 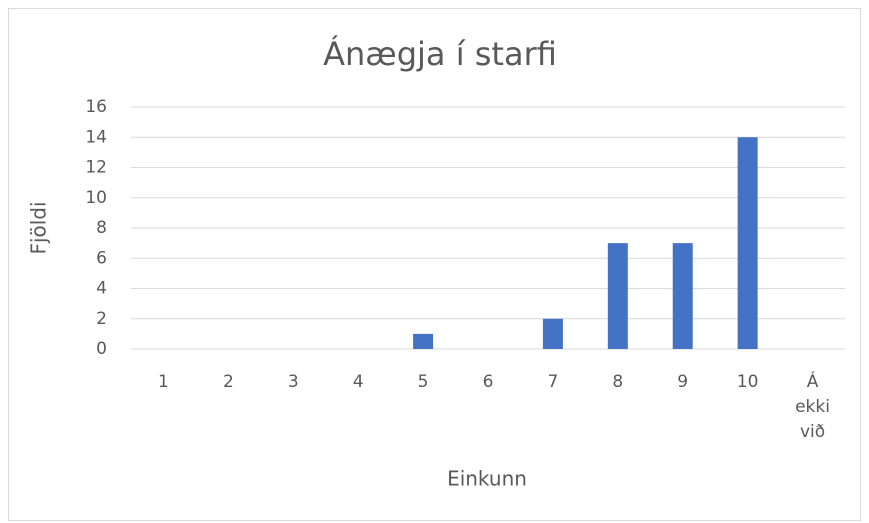 I want to click on x-tick-label: 2, so click(x=228, y=382).